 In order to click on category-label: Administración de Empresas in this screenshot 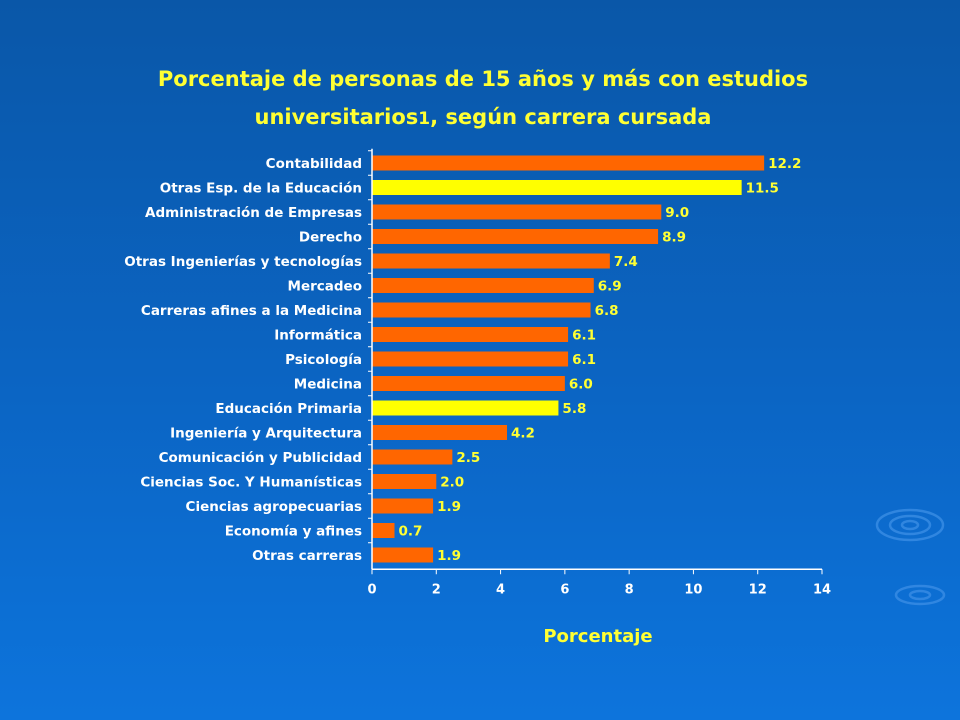, I will do `click(253, 213)`.